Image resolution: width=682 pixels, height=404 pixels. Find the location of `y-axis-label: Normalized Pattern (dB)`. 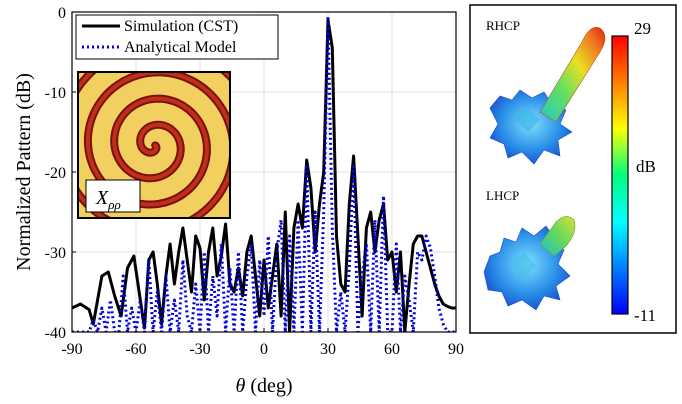

y-axis-label: Normalized Pattern (dB) is located at coordinates (24, 172).